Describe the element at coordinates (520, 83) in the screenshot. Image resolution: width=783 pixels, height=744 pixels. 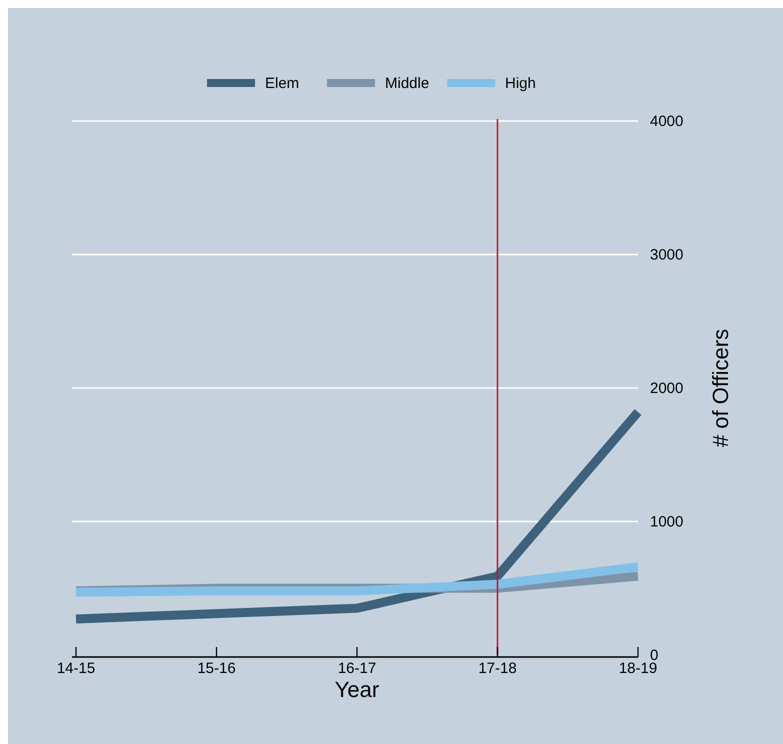
I see `legend-label: High` at that location.